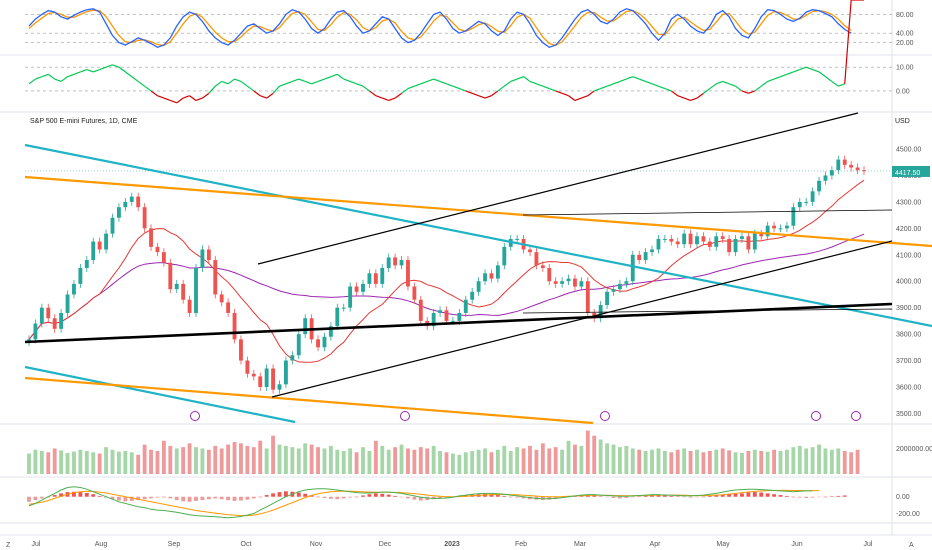 This screenshot has height=550, width=932. I want to click on timezone-toggle-icon: Z, so click(8, 545).